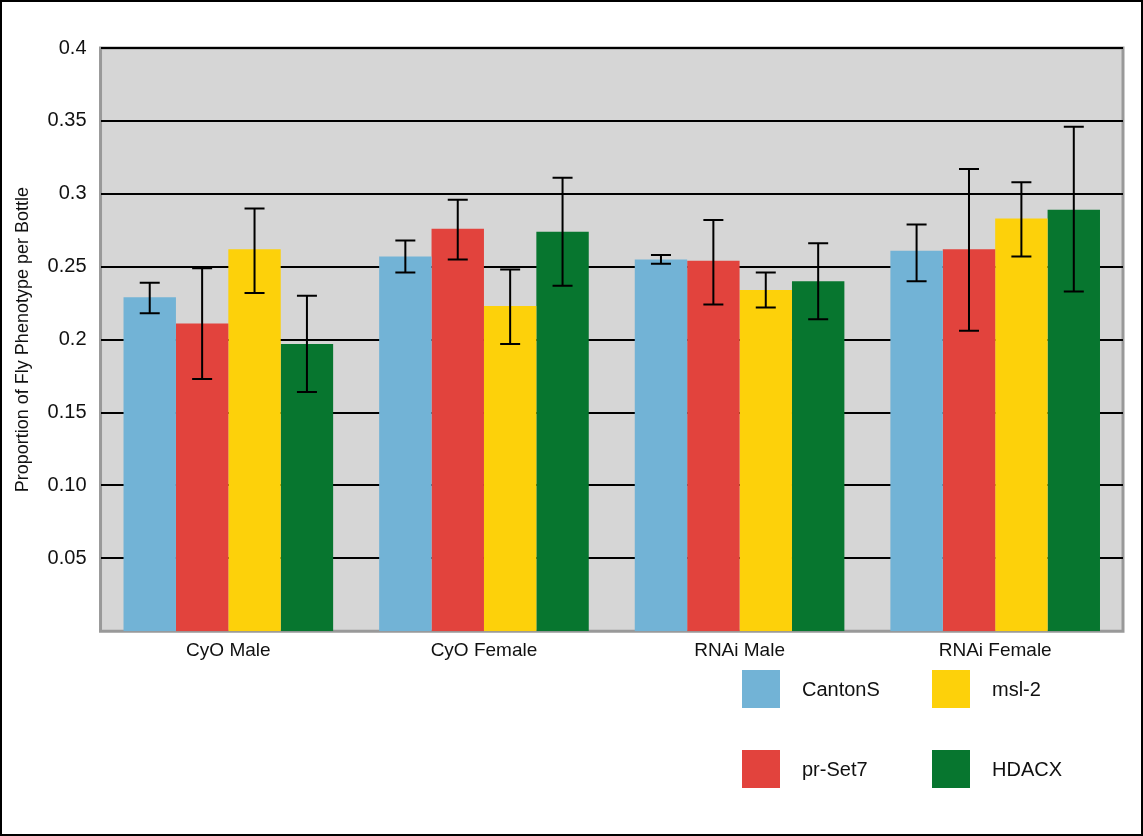 Image resolution: width=1143 pixels, height=836 pixels. Describe the element at coordinates (1016, 689) in the screenshot. I see `legend-label: msl-2` at that location.